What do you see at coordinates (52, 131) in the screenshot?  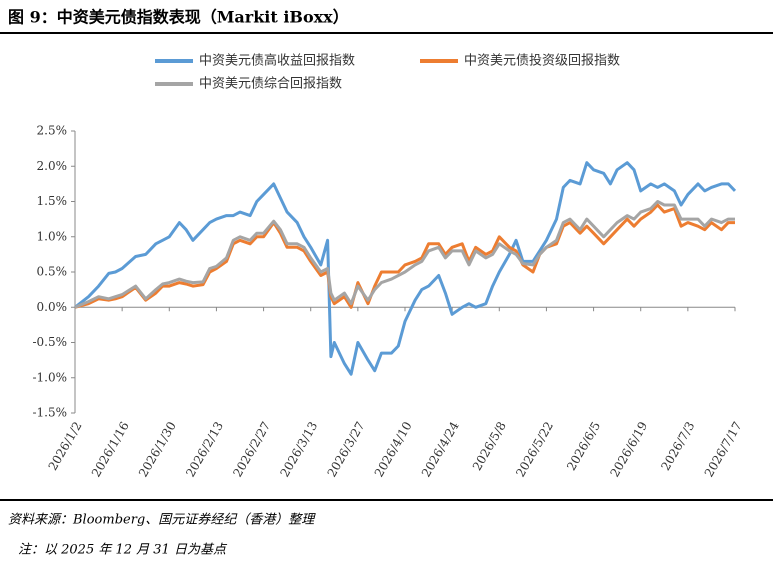 I see `y-tick-label: 2.5%` at bounding box center [52, 131].